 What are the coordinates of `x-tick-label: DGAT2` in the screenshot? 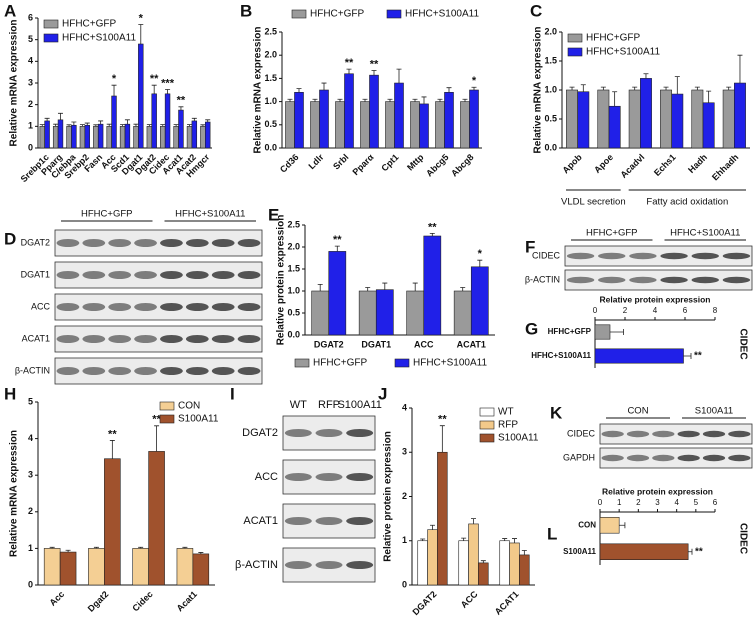 It's located at (329, 344).